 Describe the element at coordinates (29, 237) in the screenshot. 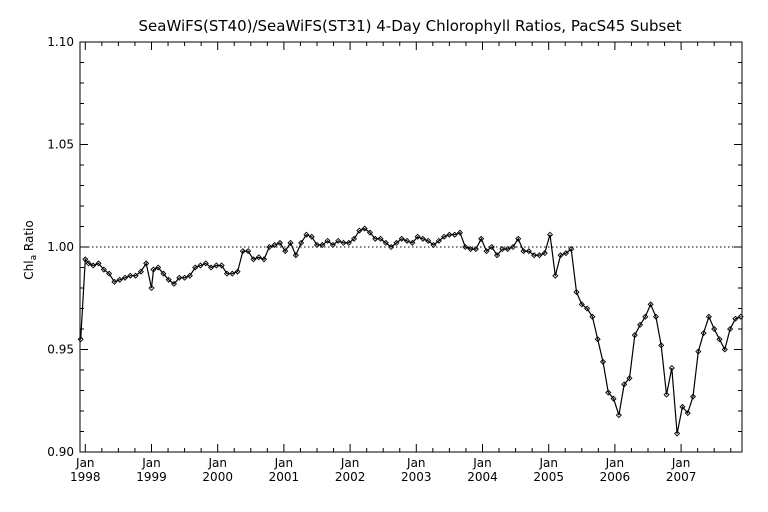

I see `y-axis-label-rest: Ratio` at that location.